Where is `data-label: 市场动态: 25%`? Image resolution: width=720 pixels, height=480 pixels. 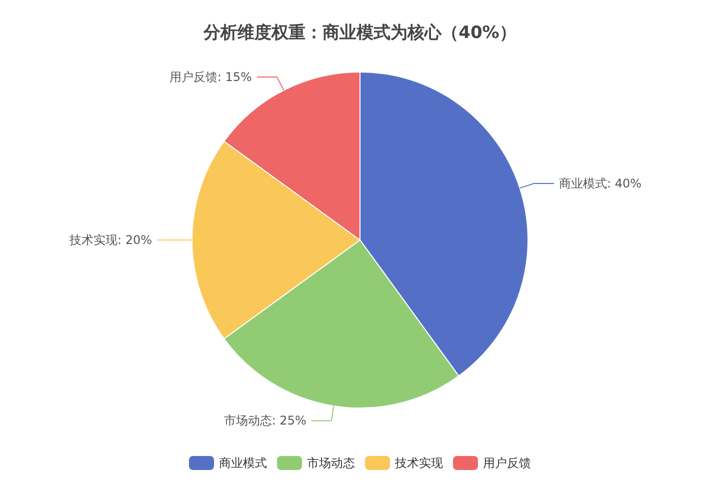 data-label: 市场动态: 25% is located at coordinates (265, 421).